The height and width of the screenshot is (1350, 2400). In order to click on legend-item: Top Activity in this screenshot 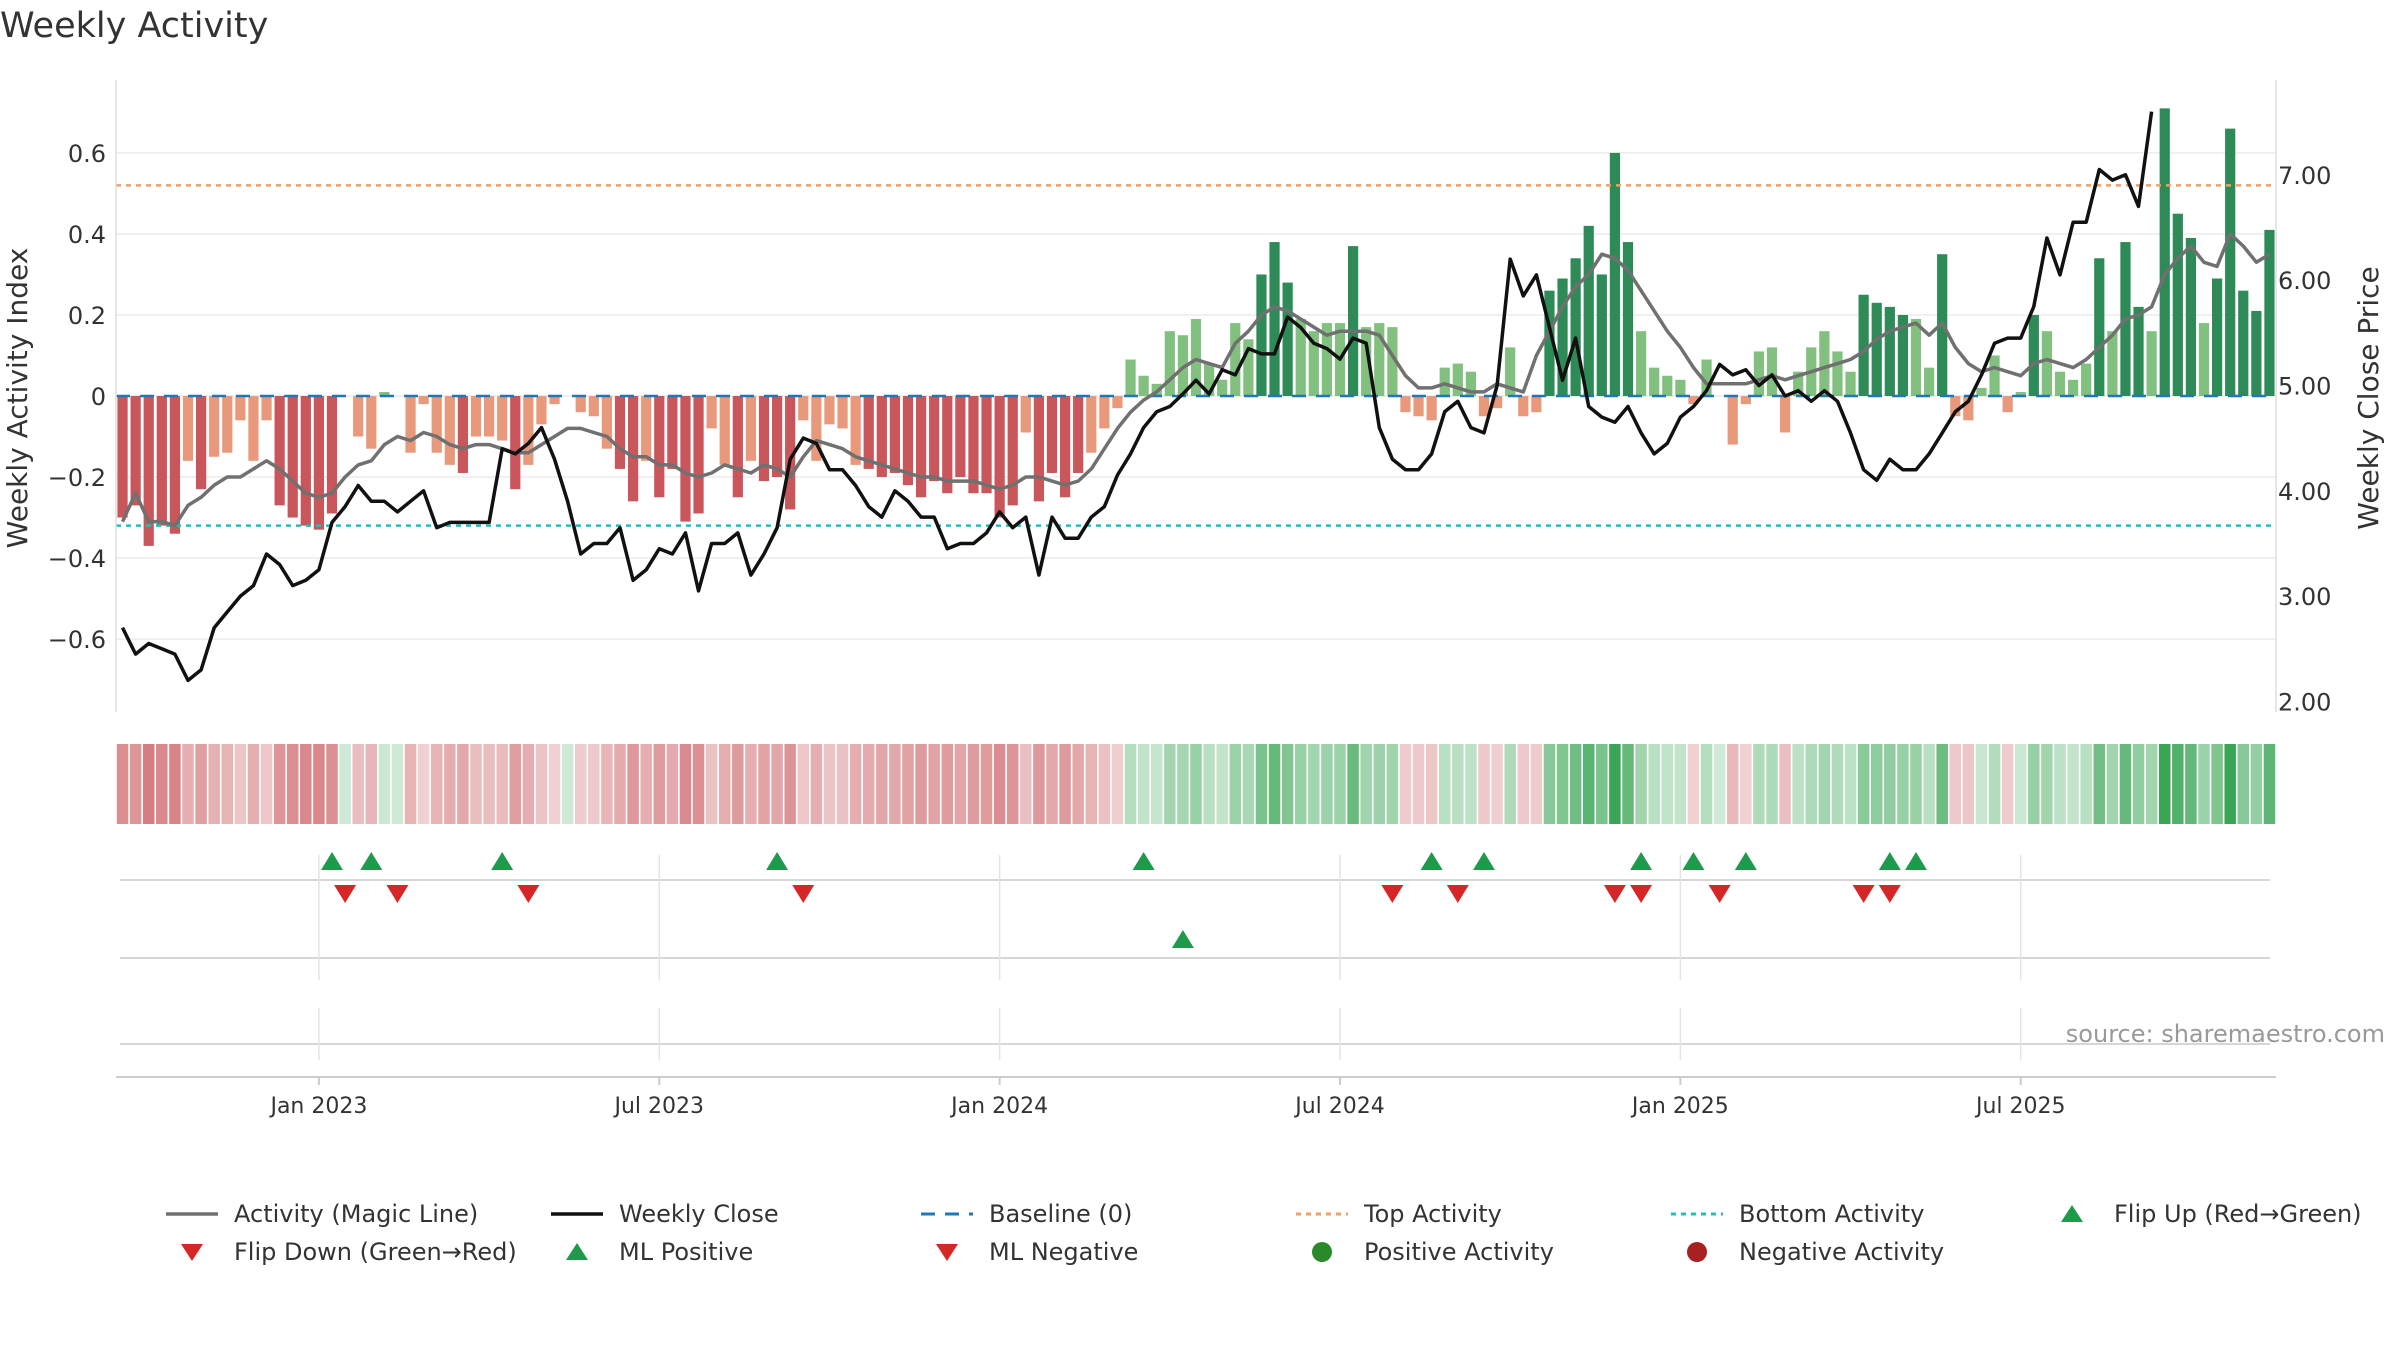, I will do `click(1396, 1214)`.